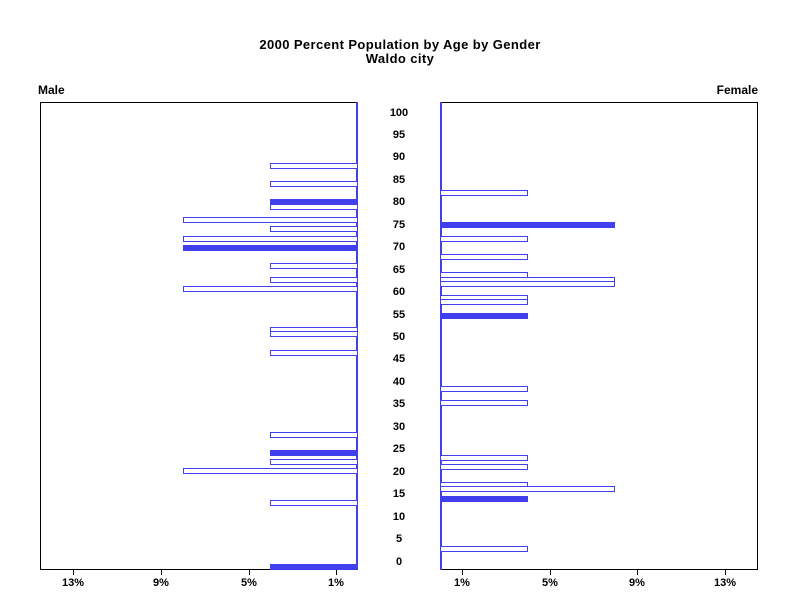  What do you see at coordinates (725, 572) in the screenshot?
I see `right-tick-13%` at bounding box center [725, 572].